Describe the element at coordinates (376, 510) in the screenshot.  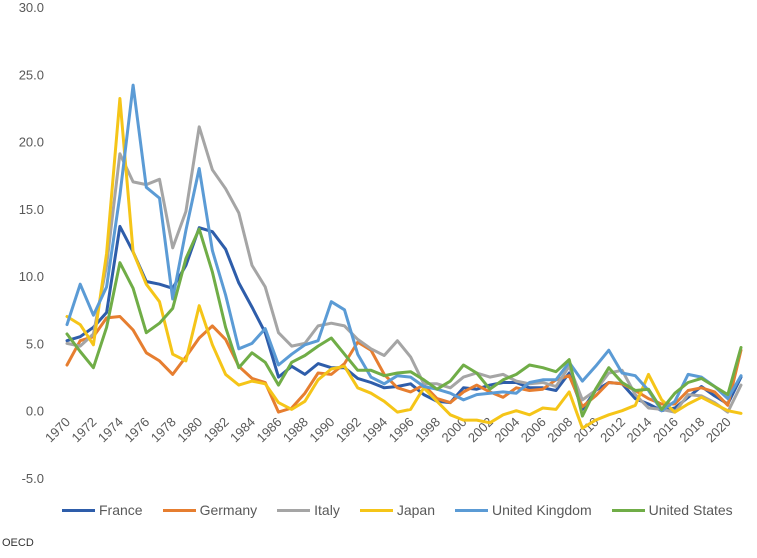
I see `legend-swatch-japan` at that location.